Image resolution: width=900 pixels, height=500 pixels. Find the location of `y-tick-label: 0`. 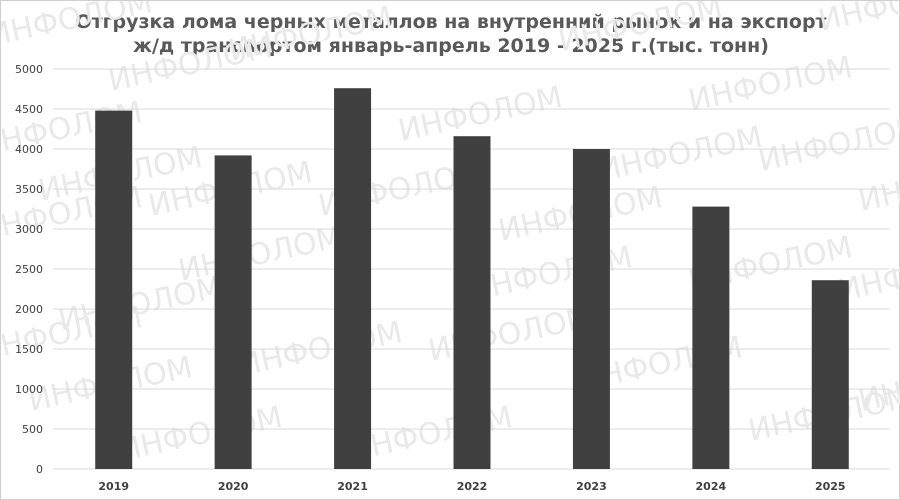

y-tick-label: 0 is located at coordinates (39, 469).